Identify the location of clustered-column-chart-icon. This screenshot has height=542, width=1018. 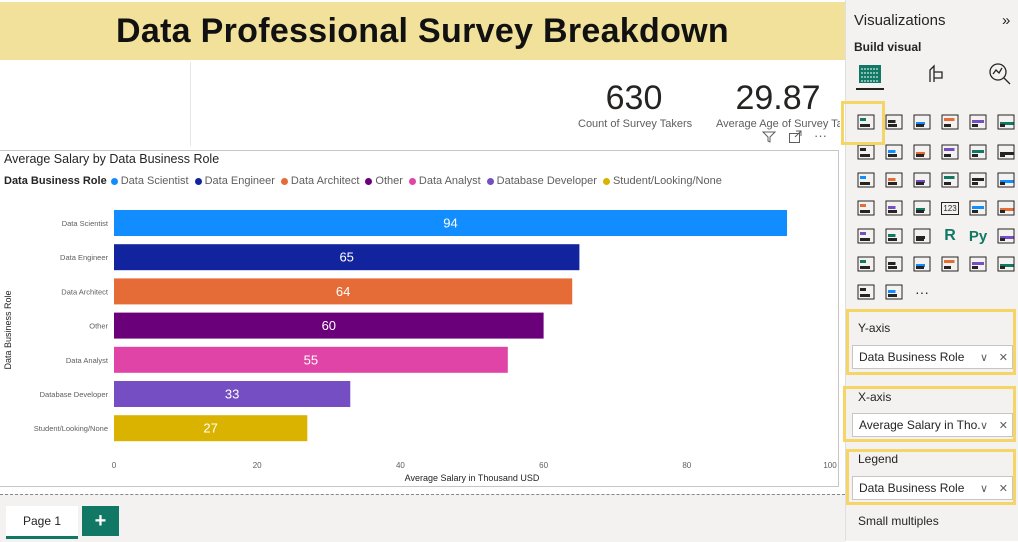
(950, 122).